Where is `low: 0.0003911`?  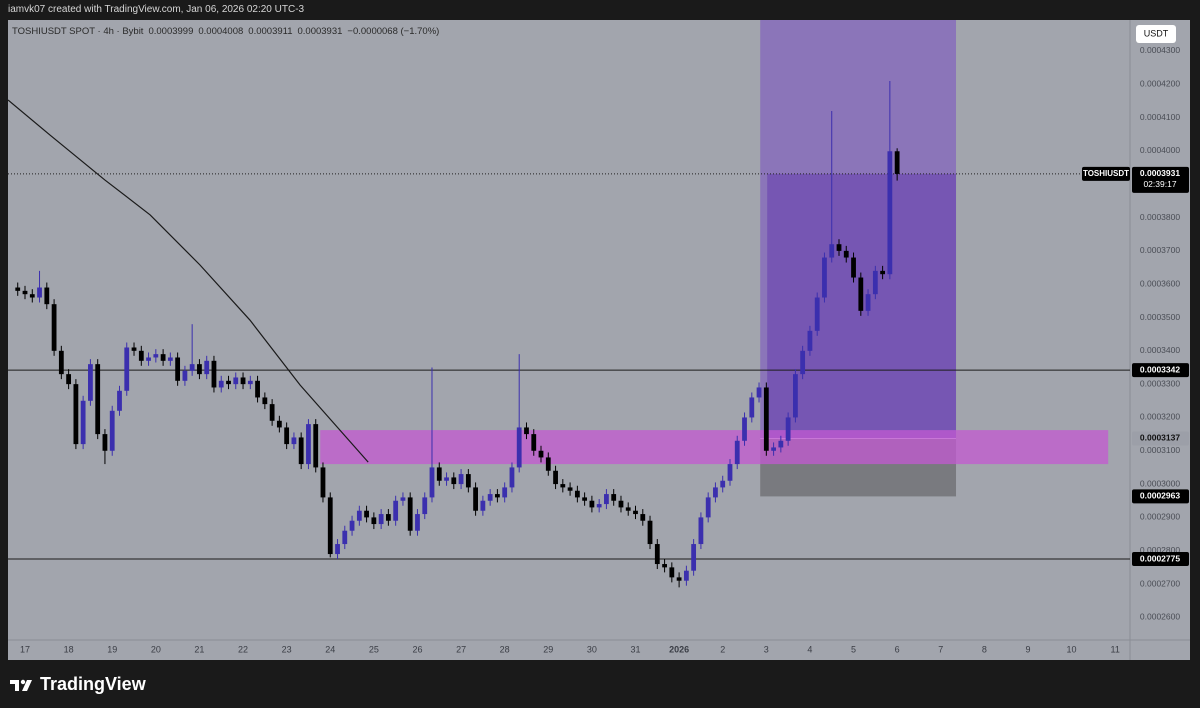 low: 0.0003911 is located at coordinates (270, 31).